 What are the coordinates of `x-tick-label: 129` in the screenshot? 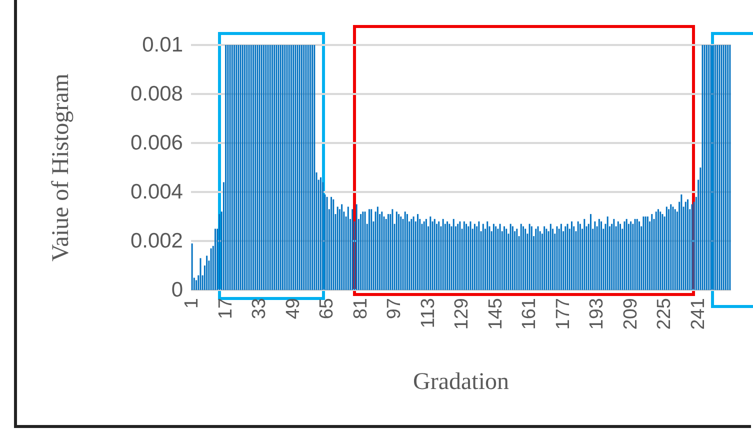 It's located at (462, 314).